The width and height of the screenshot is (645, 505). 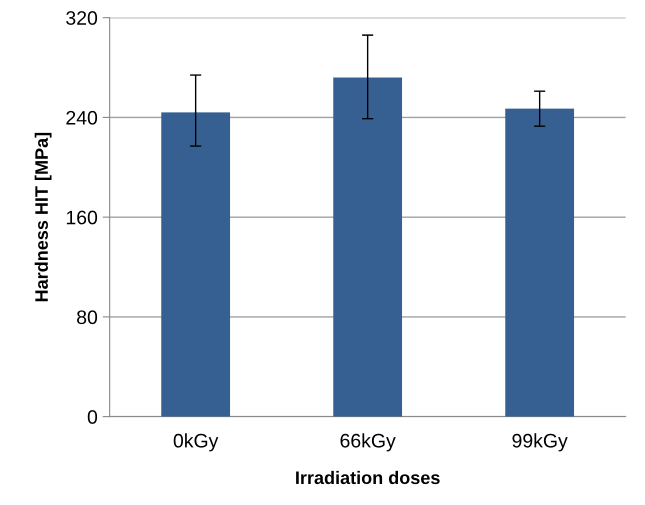 What do you see at coordinates (368, 477) in the screenshot?
I see `x-axis-title: Irradiation doses` at bounding box center [368, 477].